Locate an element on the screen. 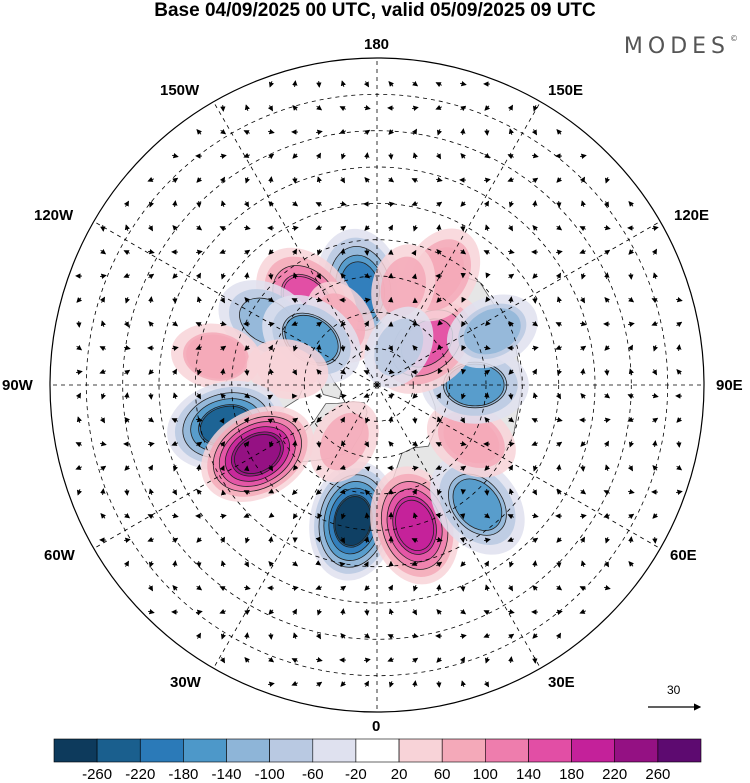 The height and width of the screenshot is (783, 750). latitude-circle is located at coordinates (377, 385).